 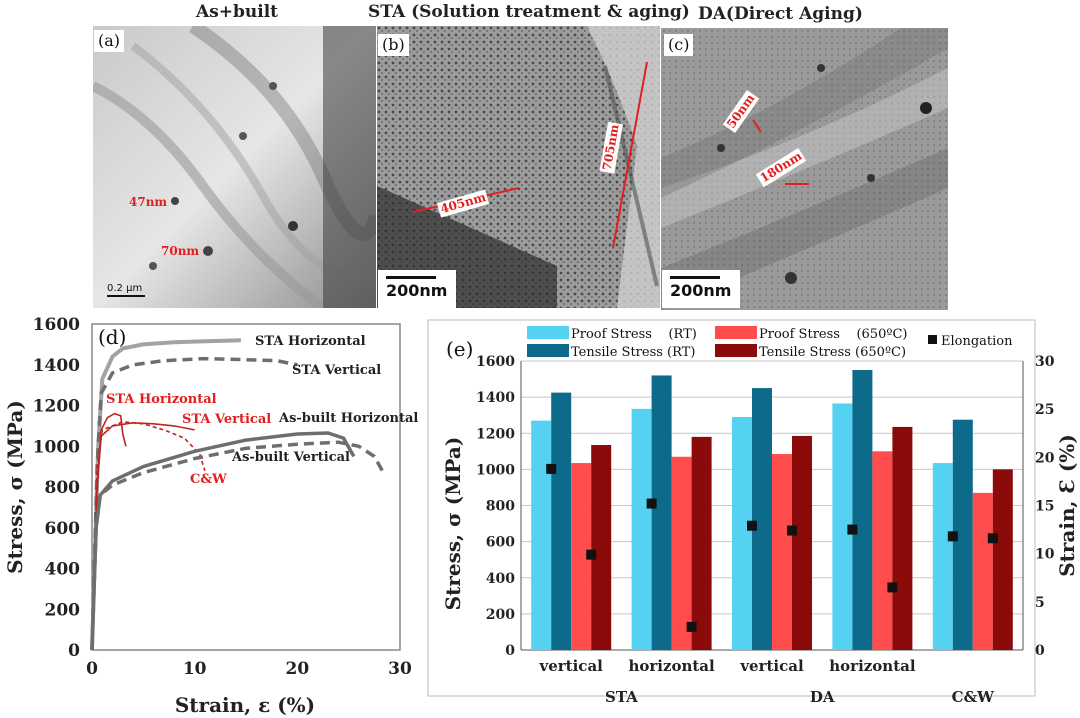 I want to click on scale-bar-c: 200nm, so click(x=701, y=289).